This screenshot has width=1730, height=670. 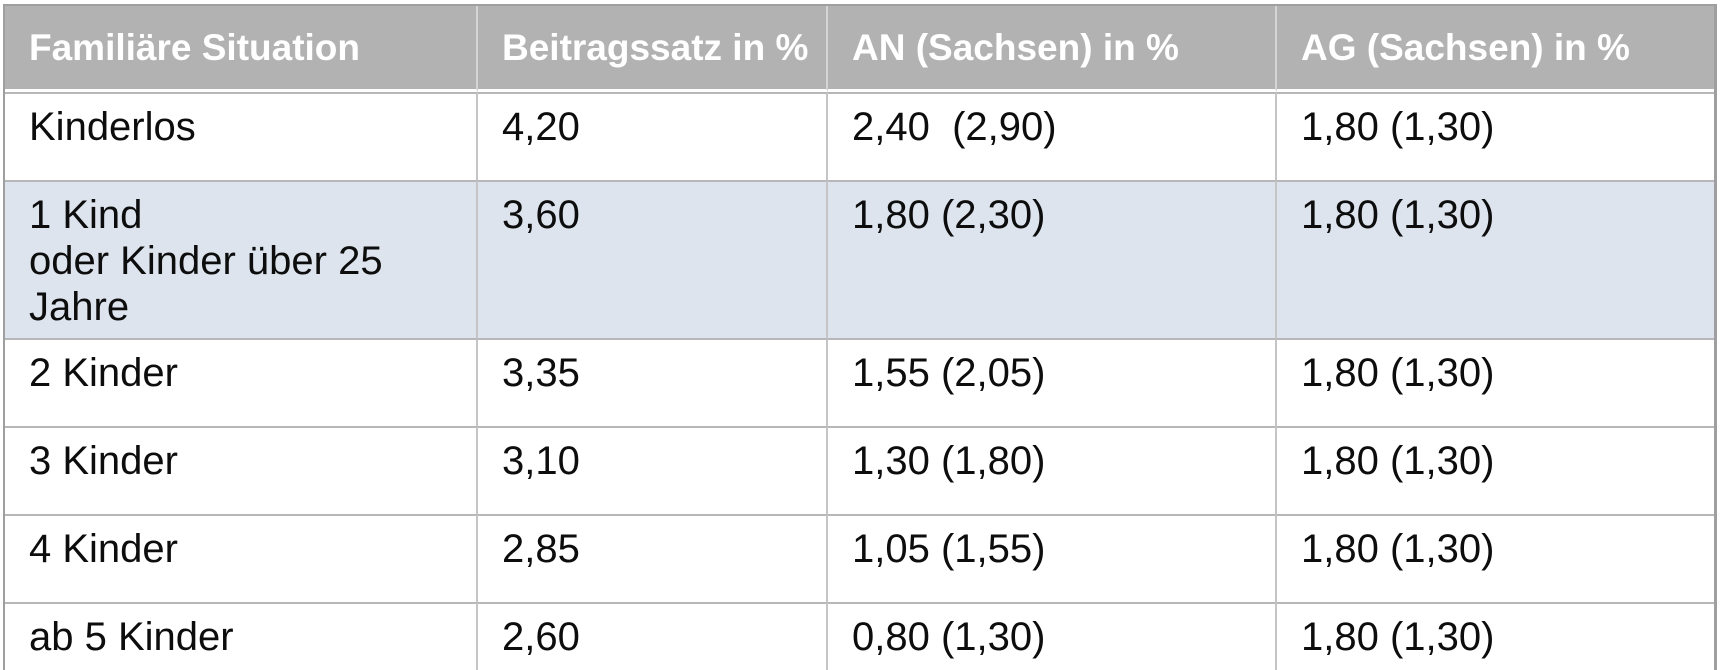 I want to click on table-row-ab-5-kinder: ab 5 Kinder 2,60 0,80 (1,30) 1,80 (1,30), so click(x=859, y=636).